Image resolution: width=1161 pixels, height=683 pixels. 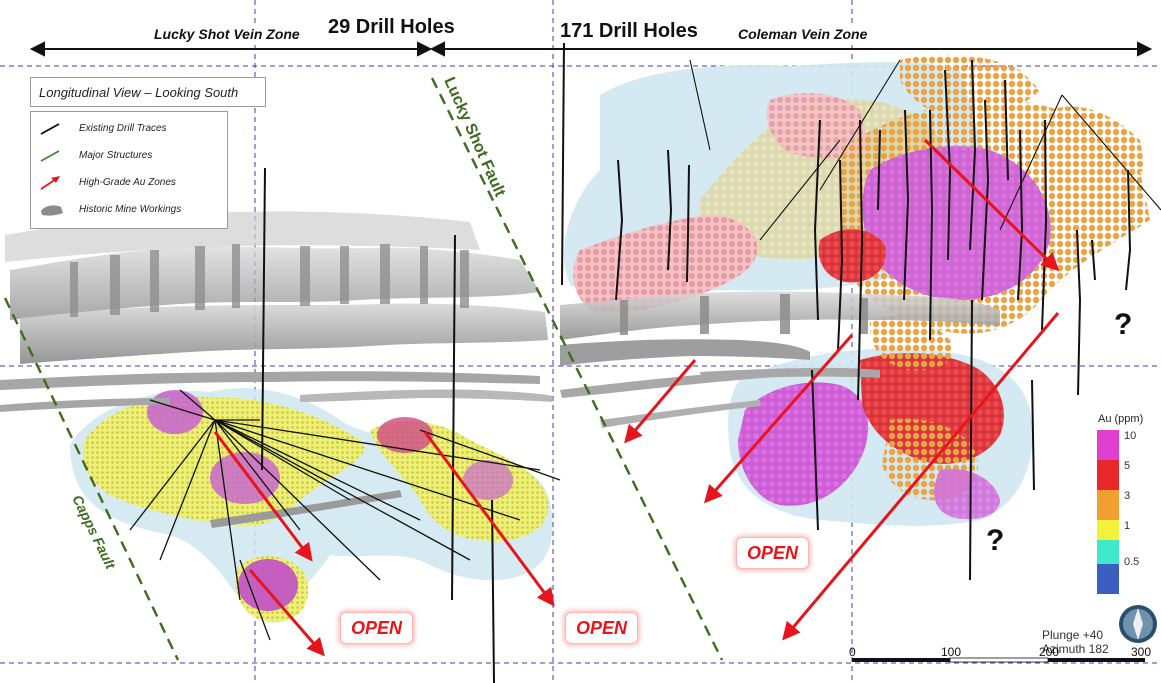 I want to click on open-label-coleman: OPEN, so click(x=773, y=553).